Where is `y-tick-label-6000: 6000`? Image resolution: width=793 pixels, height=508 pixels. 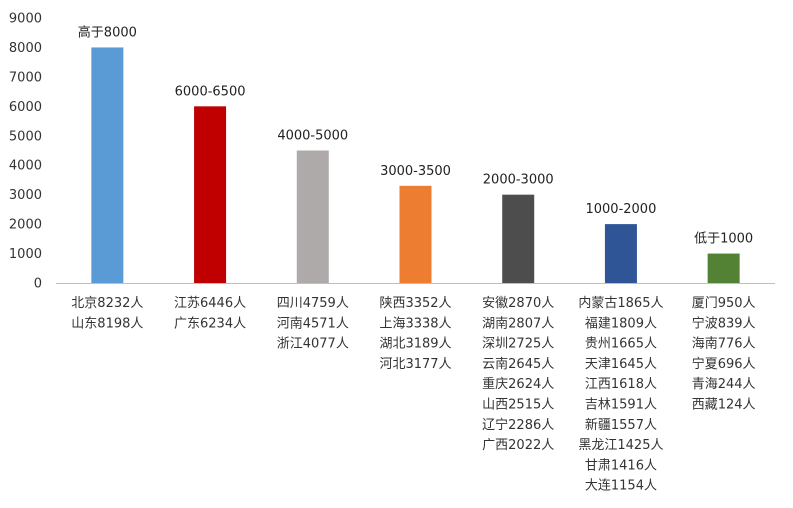
y-tick-label-6000: 6000 is located at coordinates (25, 107).